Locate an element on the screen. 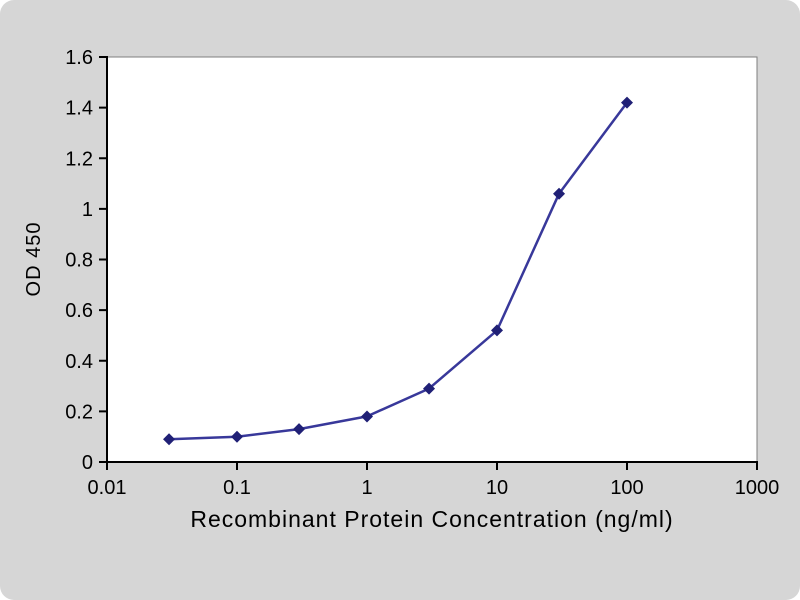 Image resolution: width=800 pixels, height=600 pixels. y-tick-label: 1.2 is located at coordinates (79, 159).